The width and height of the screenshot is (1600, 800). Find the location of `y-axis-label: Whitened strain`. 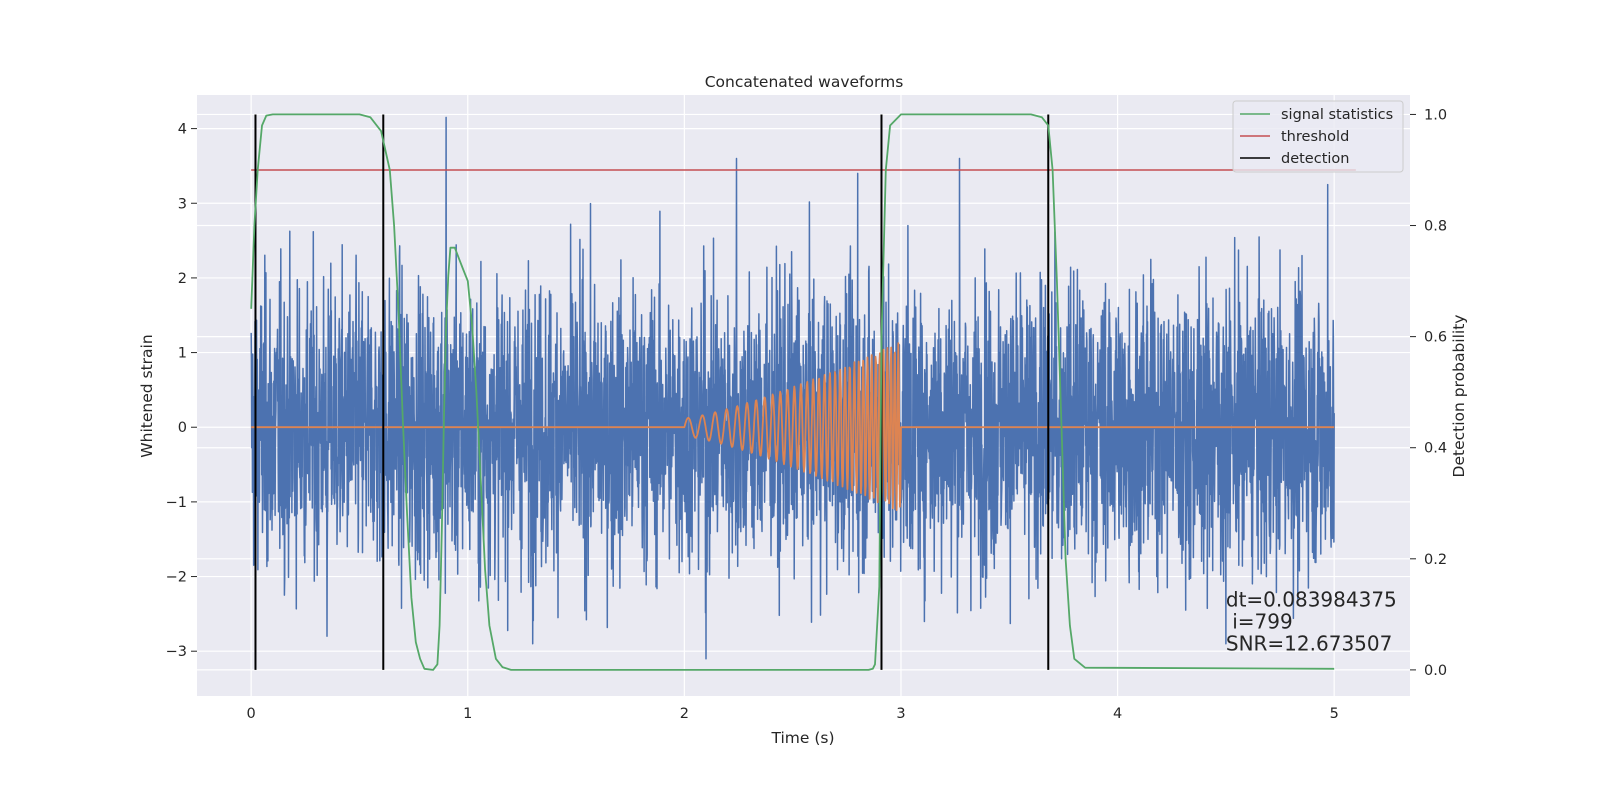

y-axis-label: Whitened strain is located at coordinates (147, 395).